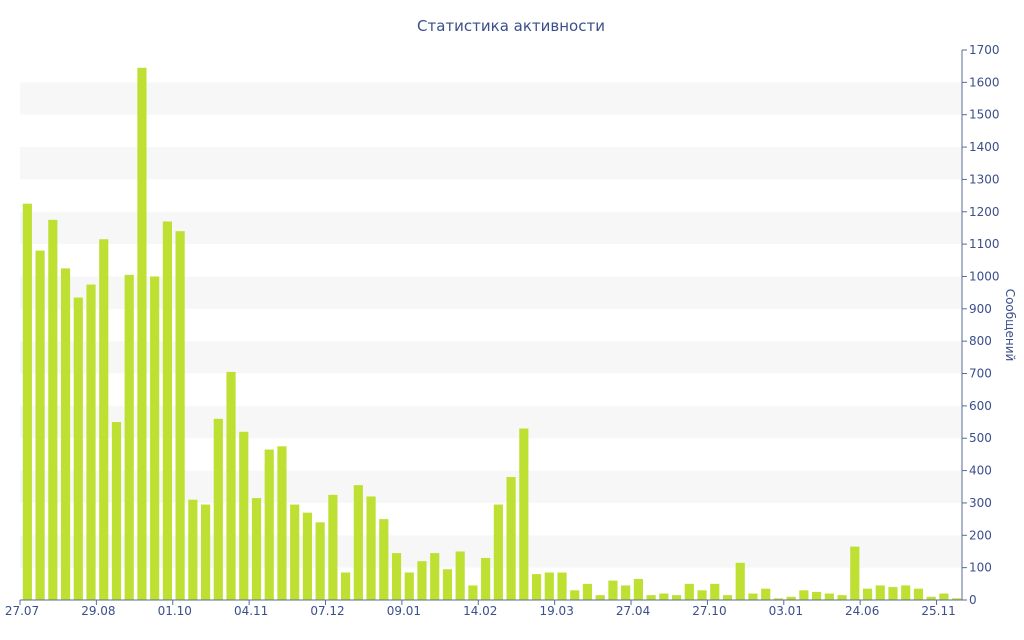 This screenshot has height=640, width=1024. I want to click on y-tick-label: 1000, so click(984, 276).